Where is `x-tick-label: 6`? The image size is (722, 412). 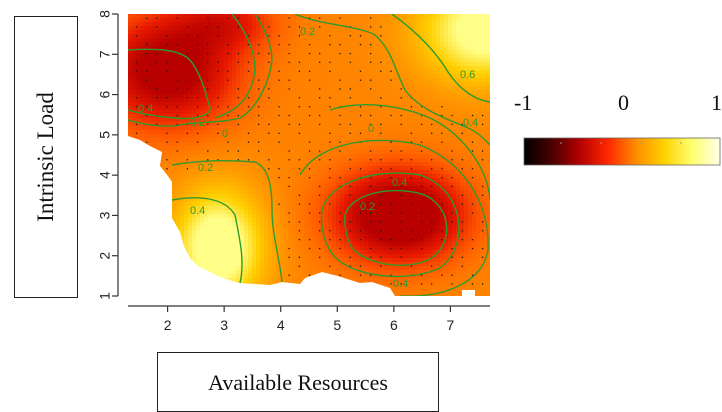 x-tick-label: 6 is located at coordinates (394, 325).